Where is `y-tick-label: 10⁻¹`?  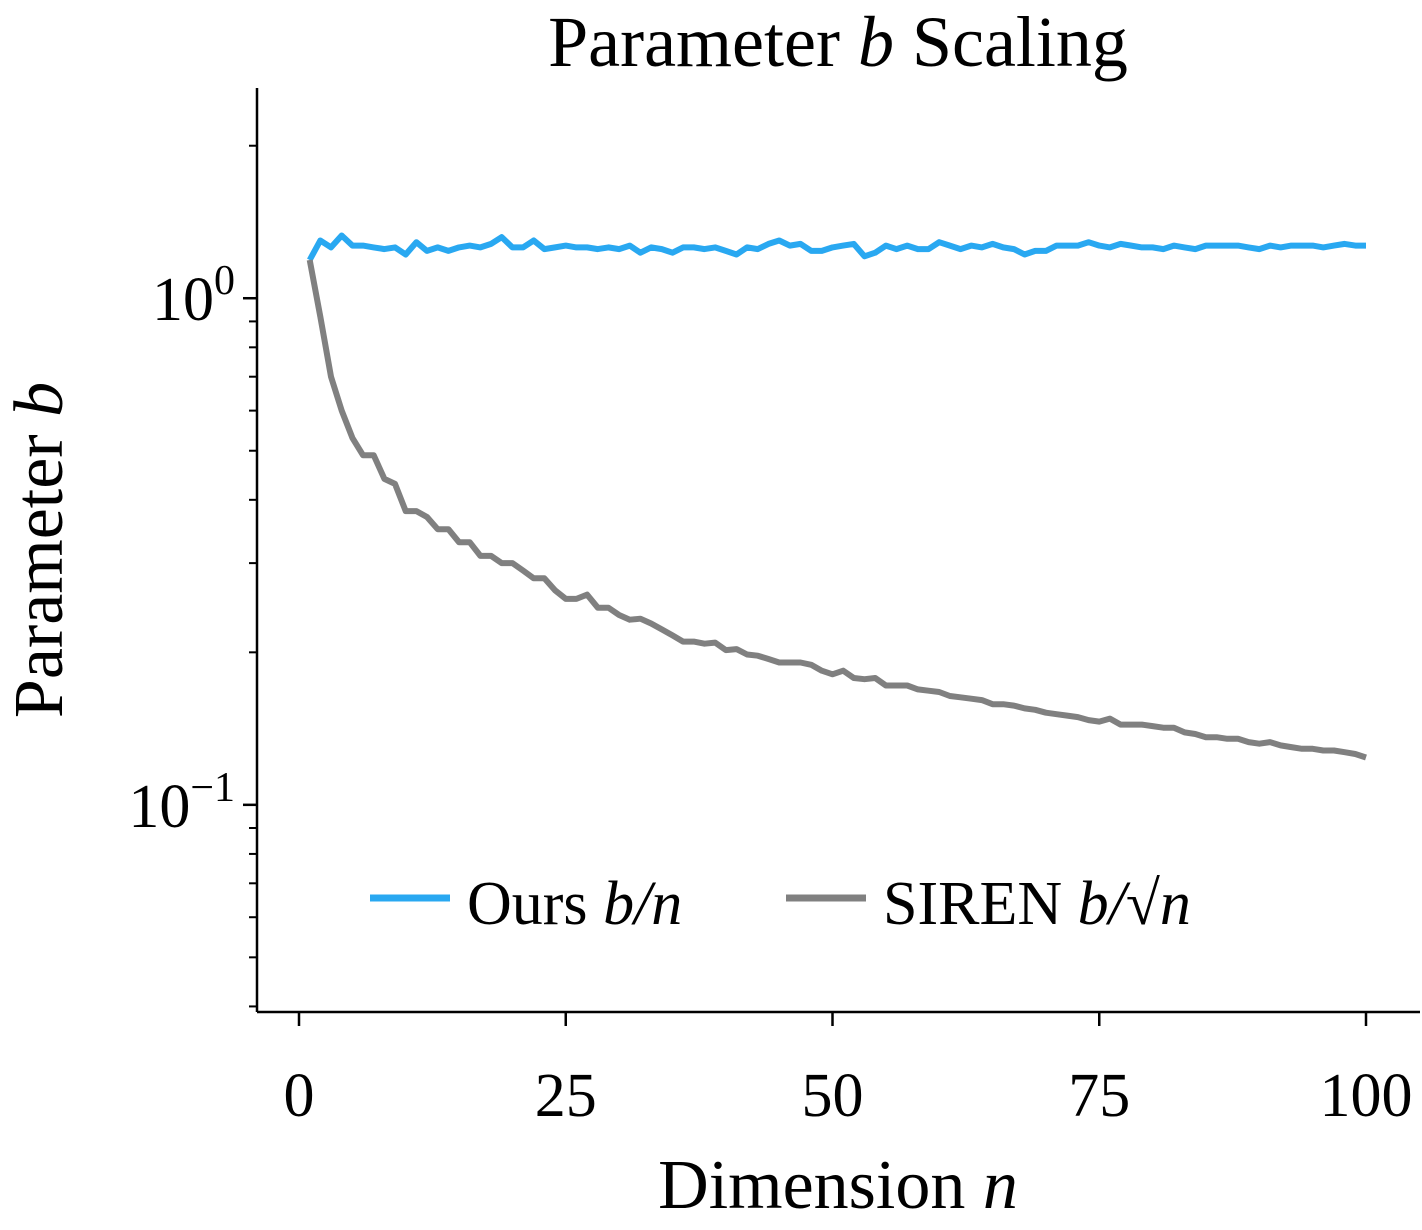
y-tick-label: 10⁻¹ is located at coordinates (181, 803).